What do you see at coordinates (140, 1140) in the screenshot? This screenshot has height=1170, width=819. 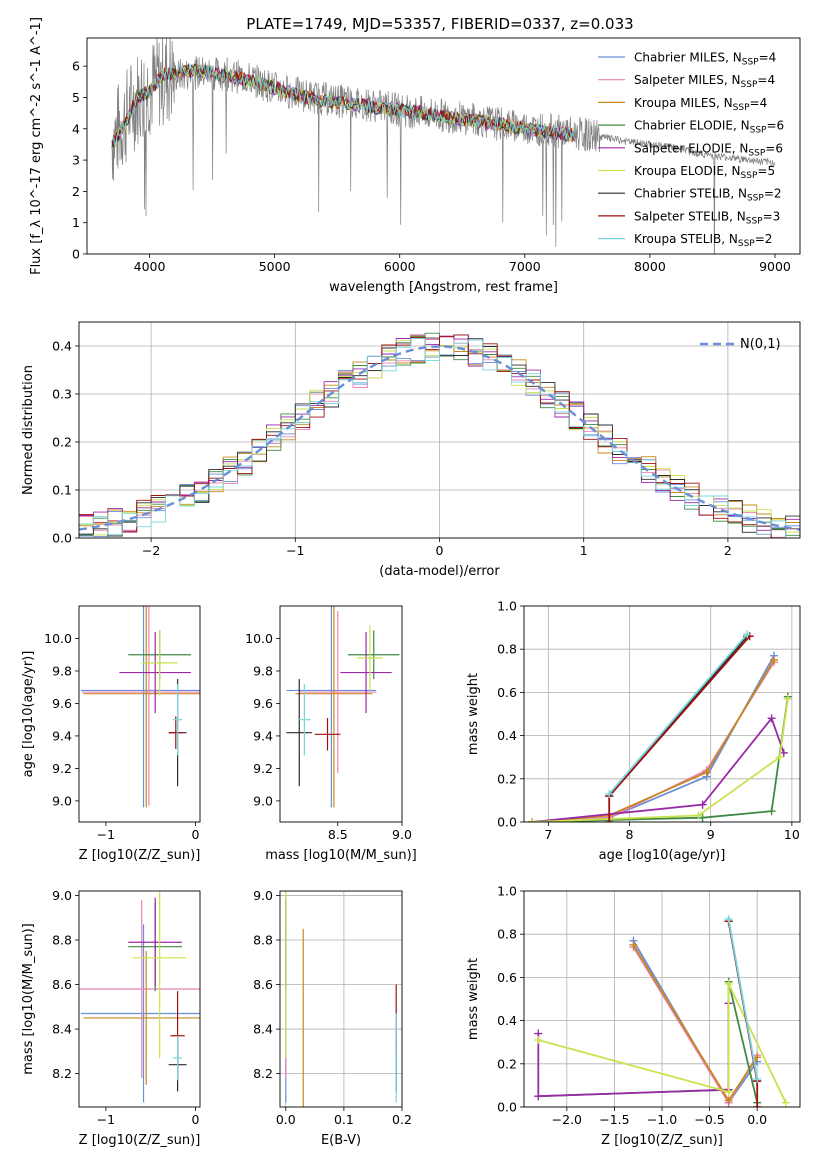 I see `x-axis-label: Z [log10(Z/Z_sun)]` at bounding box center [140, 1140].